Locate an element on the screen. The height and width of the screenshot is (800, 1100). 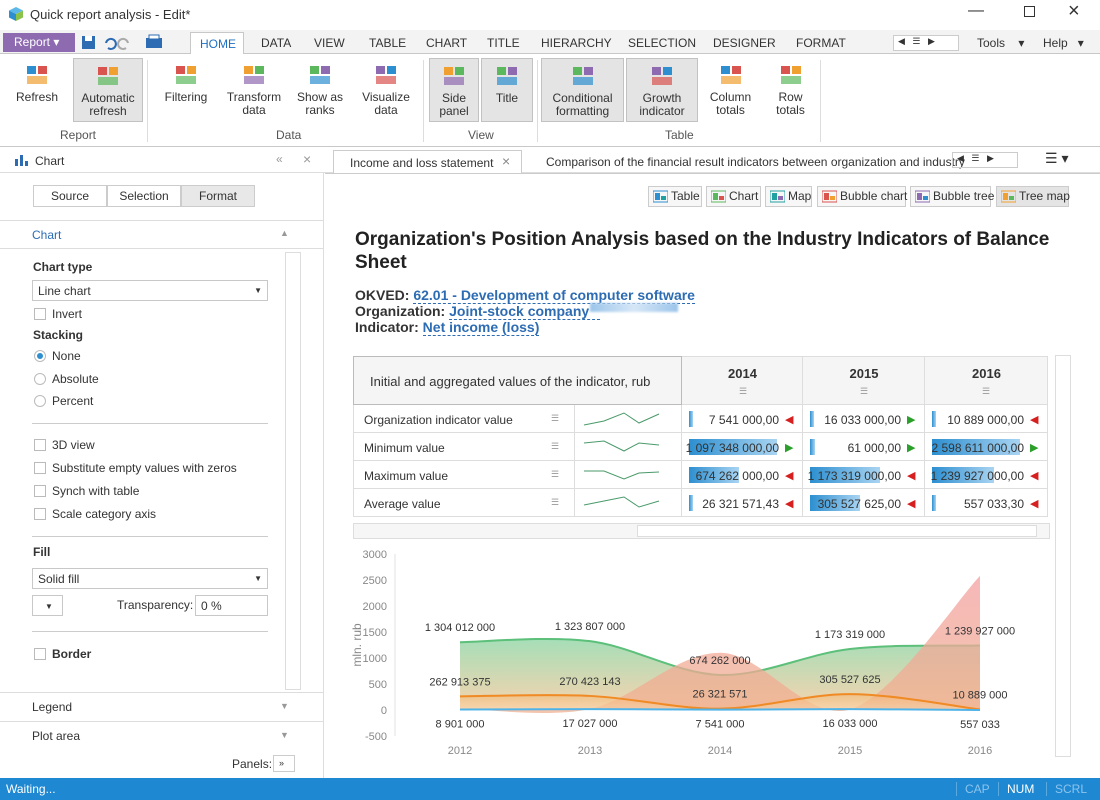
data-label: 557 033 is located at coordinates (980, 725).